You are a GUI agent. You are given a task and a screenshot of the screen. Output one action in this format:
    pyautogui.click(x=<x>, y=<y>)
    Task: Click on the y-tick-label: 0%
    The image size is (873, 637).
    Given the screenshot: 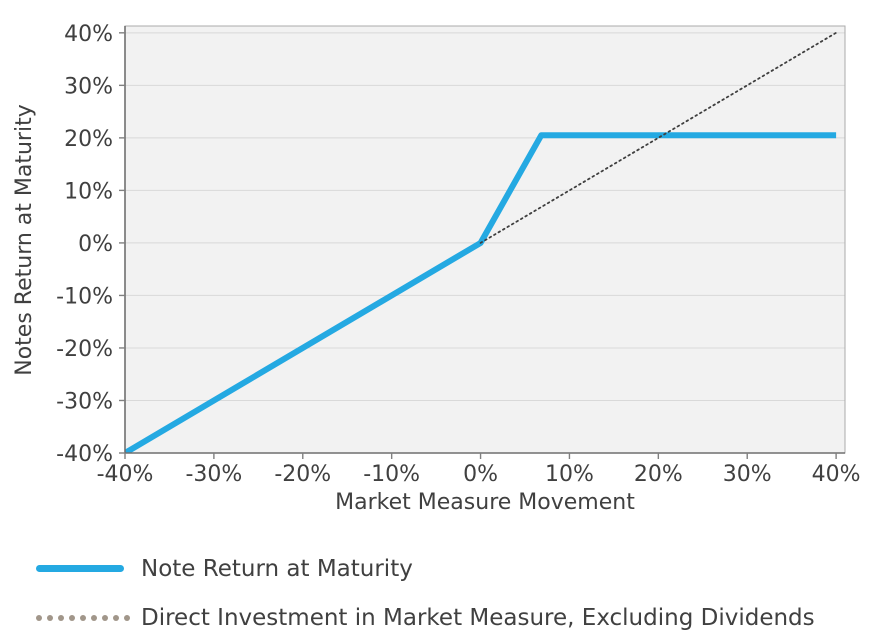 What is the action you would take?
    pyautogui.click(x=95, y=244)
    